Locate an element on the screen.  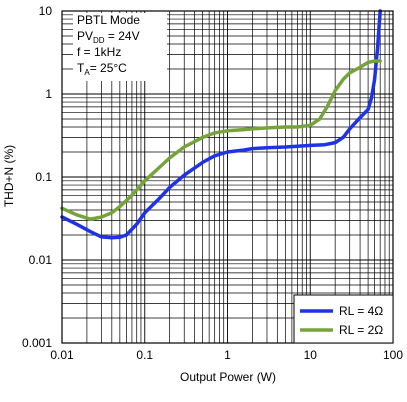
y-tick-labels: 10 1 0.1 0.01 0.001 is located at coordinates (37, 177).